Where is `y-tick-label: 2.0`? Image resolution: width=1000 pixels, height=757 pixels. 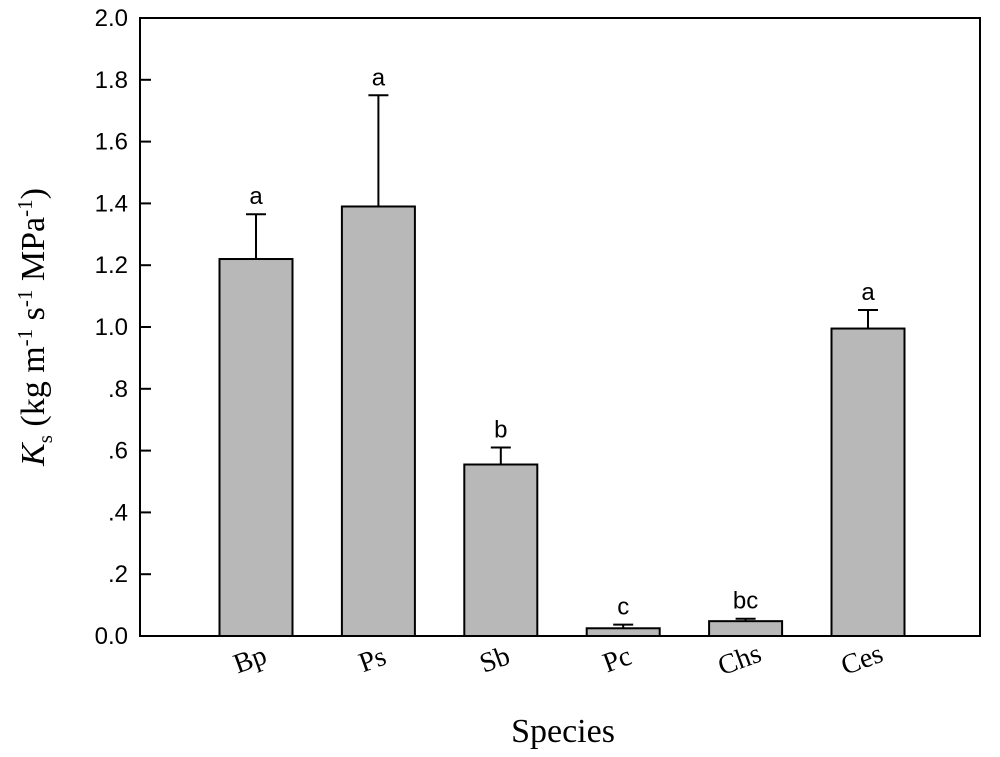 y-tick-label: 2.0 is located at coordinates (111, 18).